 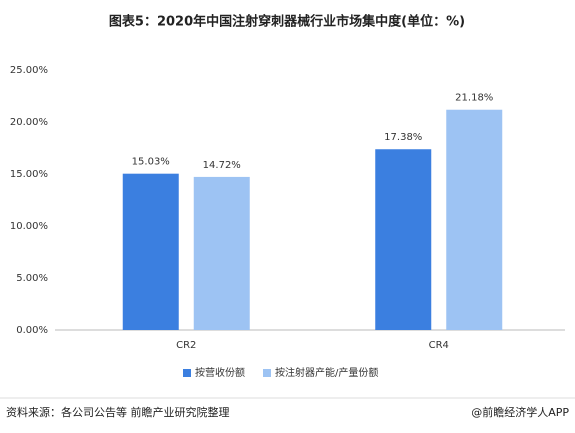 What do you see at coordinates (222, 165) in the screenshot?
I see `value-label: 14.72%` at bounding box center [222, 165].